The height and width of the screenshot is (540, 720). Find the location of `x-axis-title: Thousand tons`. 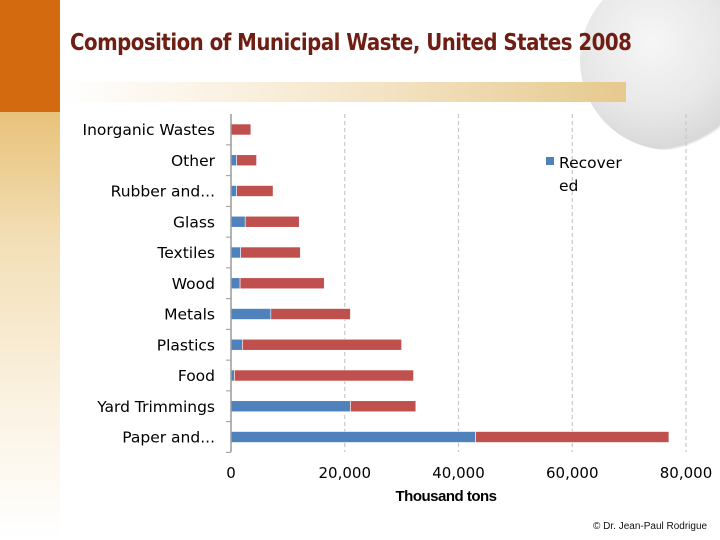

x-axis-title: Thousand tons is located at coordinates (446, 496).